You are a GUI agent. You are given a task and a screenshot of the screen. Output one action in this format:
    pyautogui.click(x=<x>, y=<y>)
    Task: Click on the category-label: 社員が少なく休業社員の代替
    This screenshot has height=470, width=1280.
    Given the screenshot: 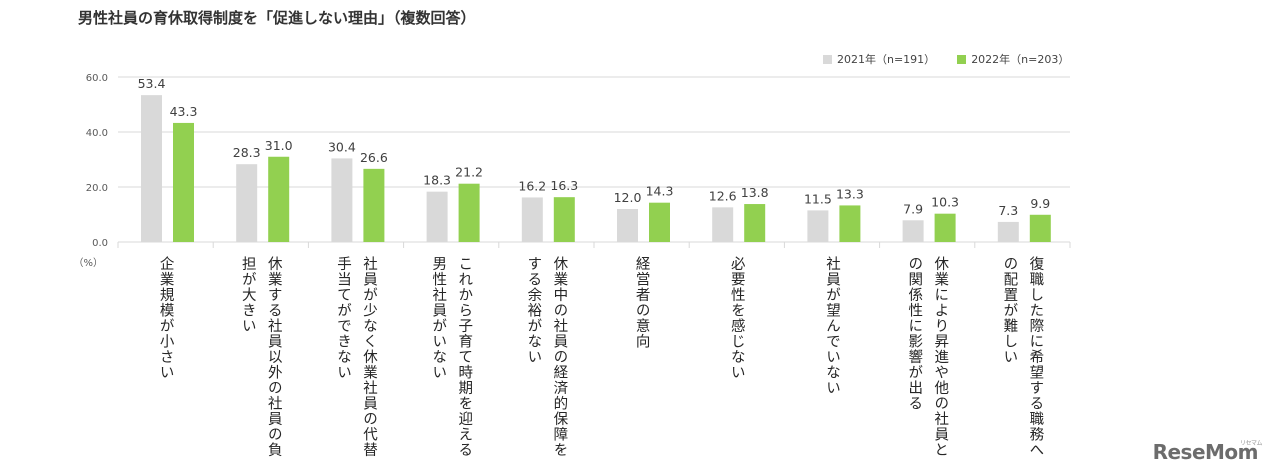 What is the action you would take?
    pyautogui.click(x=369, y=357)
    